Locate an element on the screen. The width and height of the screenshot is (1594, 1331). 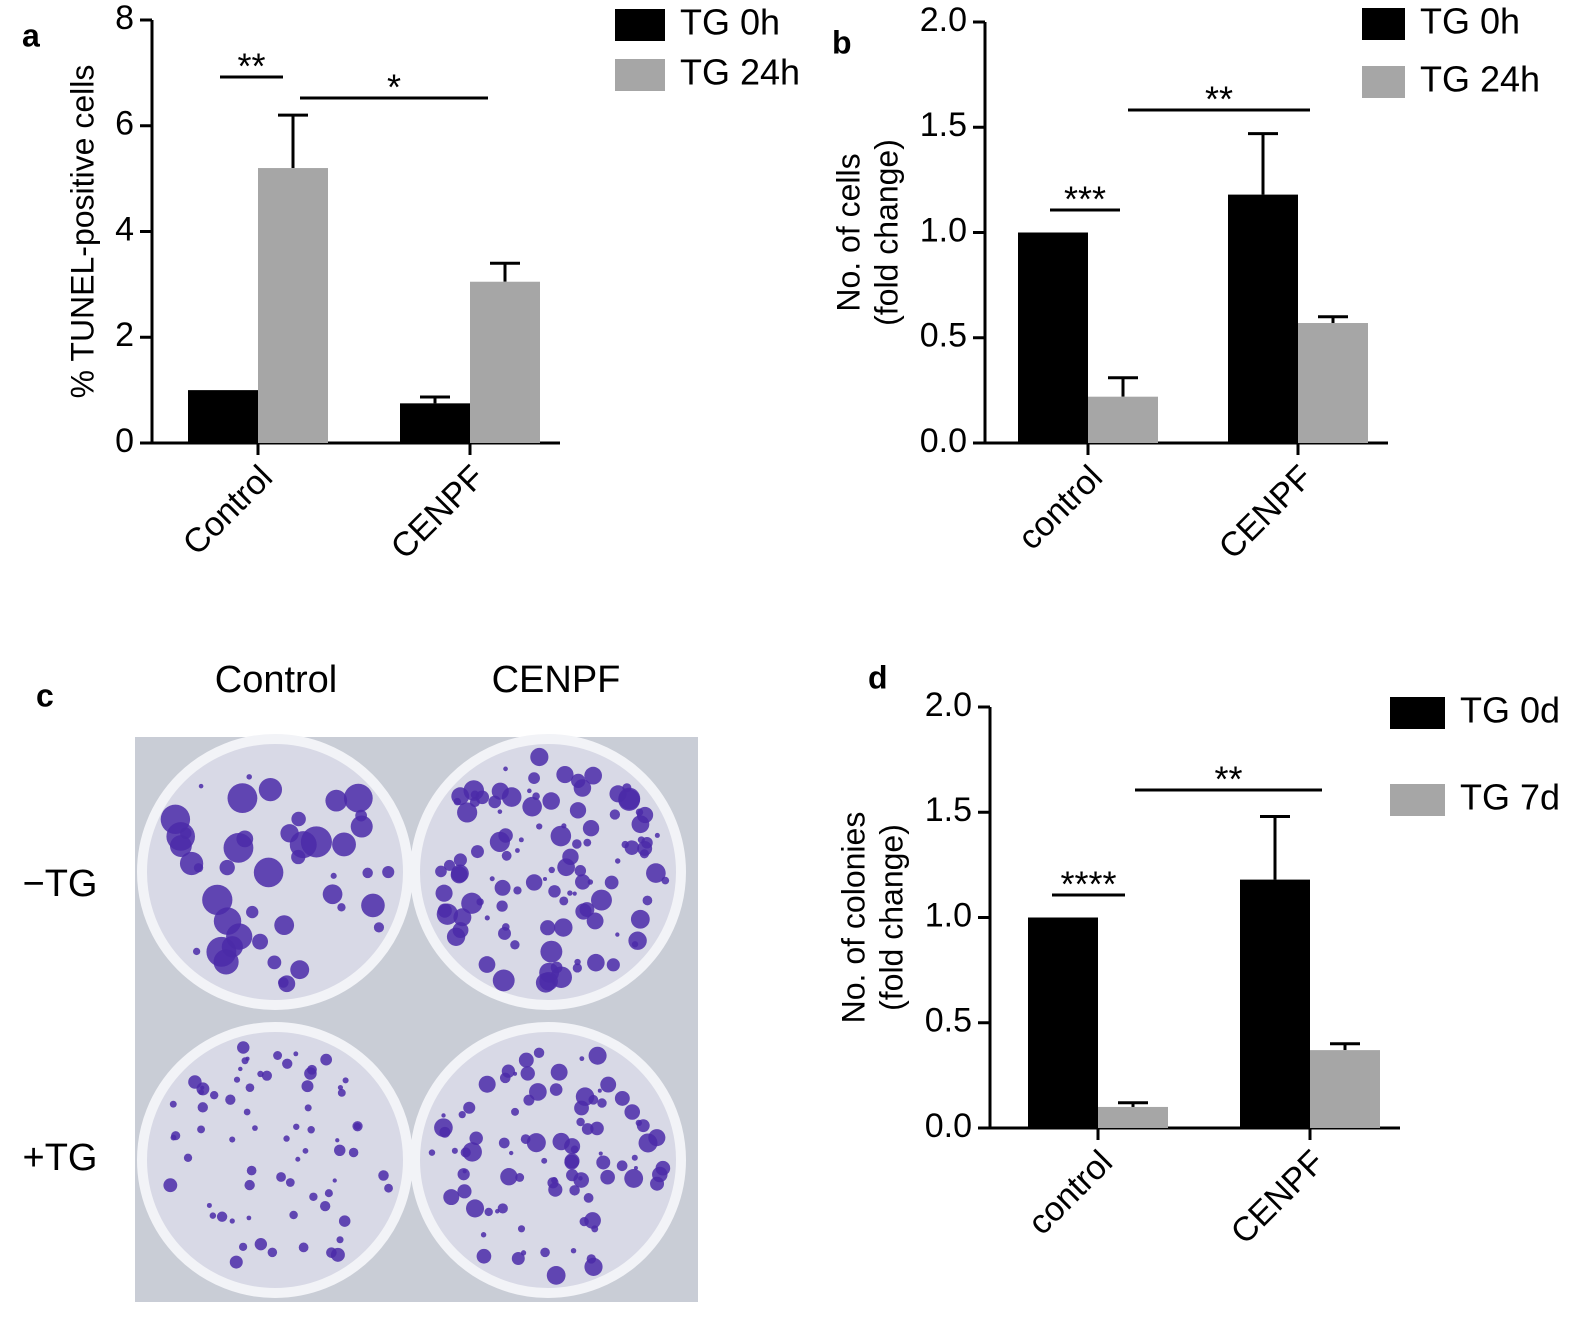
legend-swatch is located at coordinates (1417, 800).